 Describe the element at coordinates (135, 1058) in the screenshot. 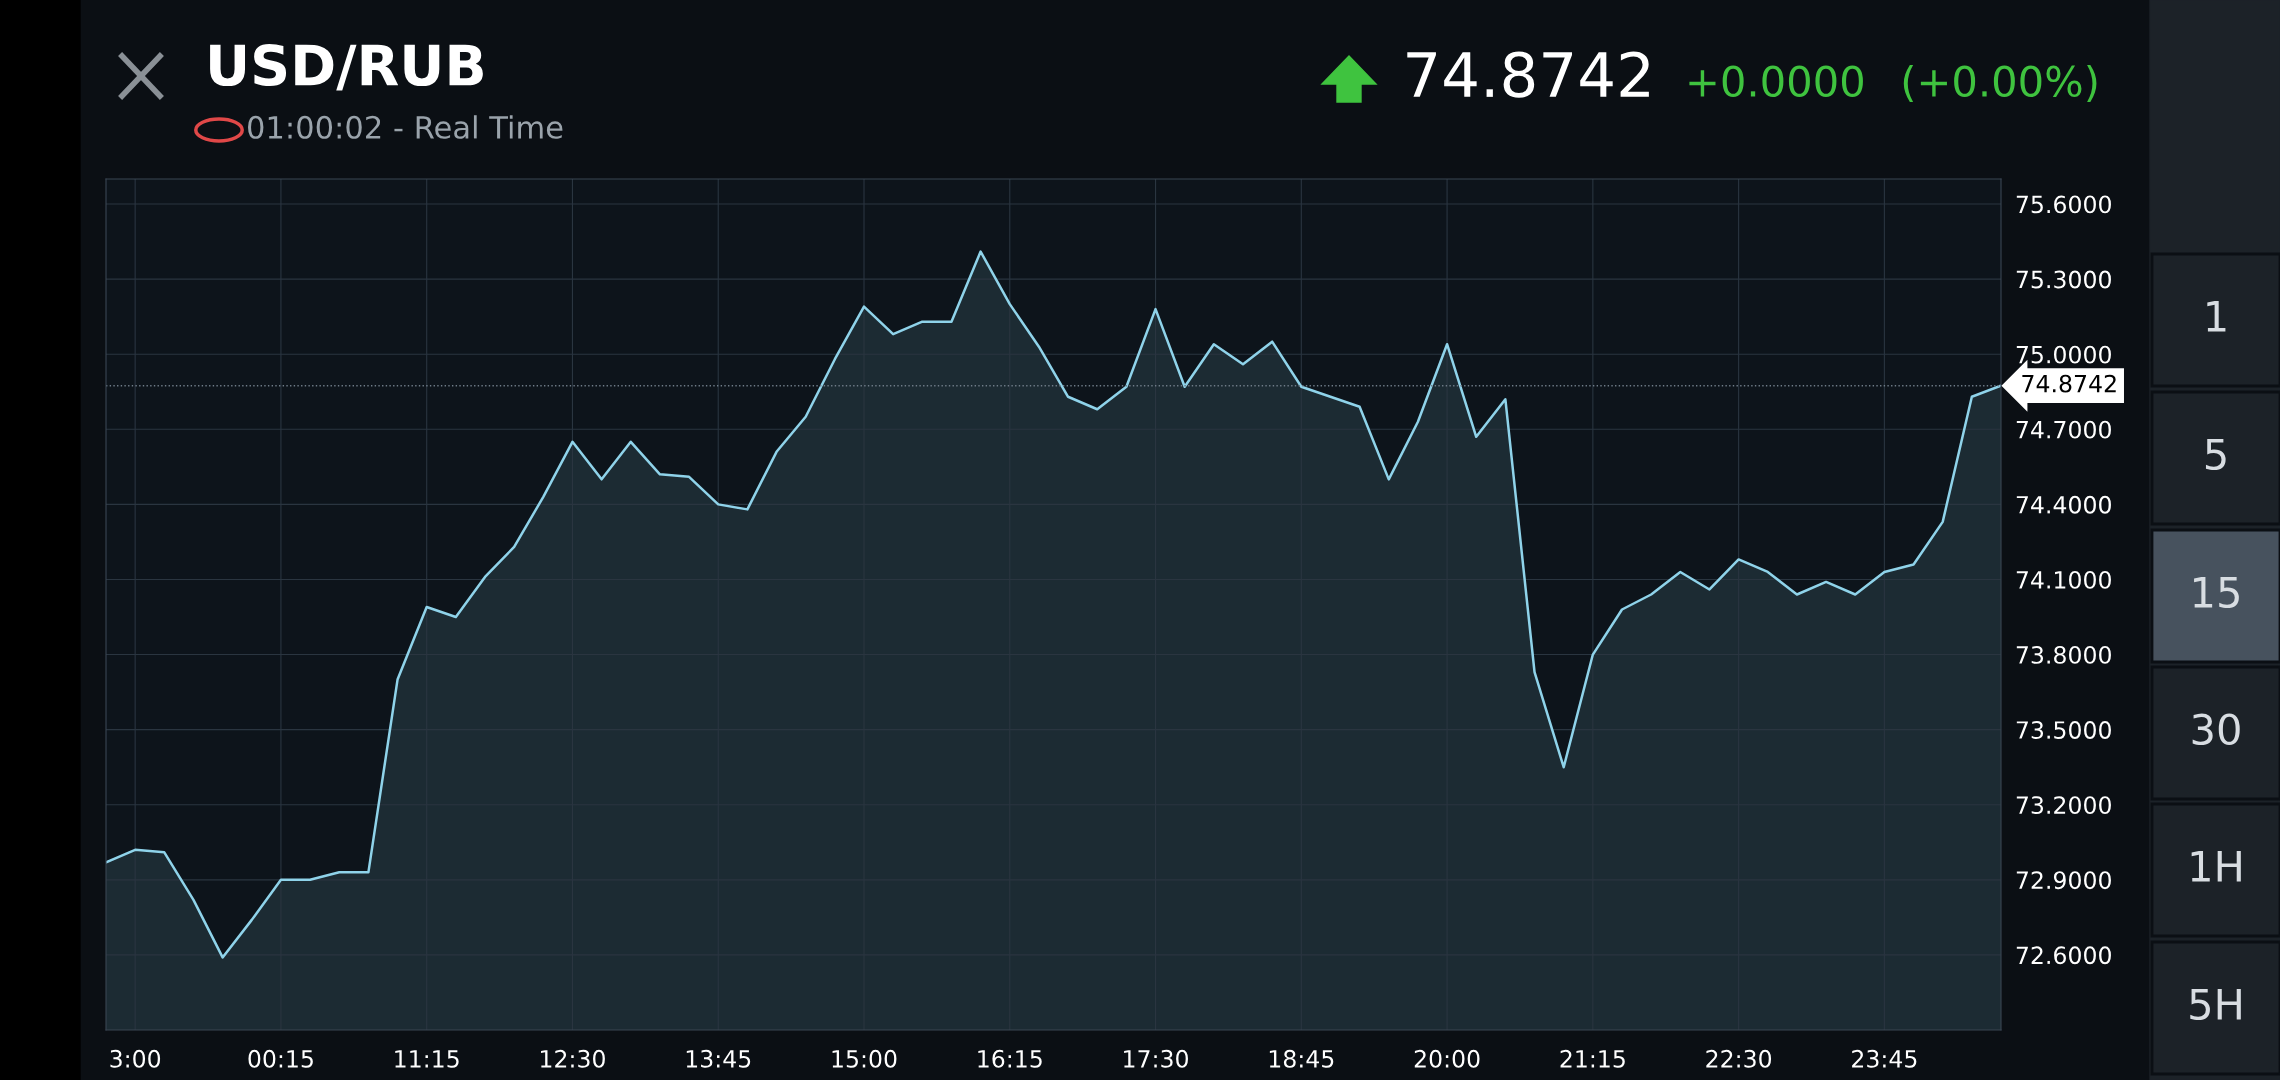

I see `x-tick-label: 3:00` at that location.